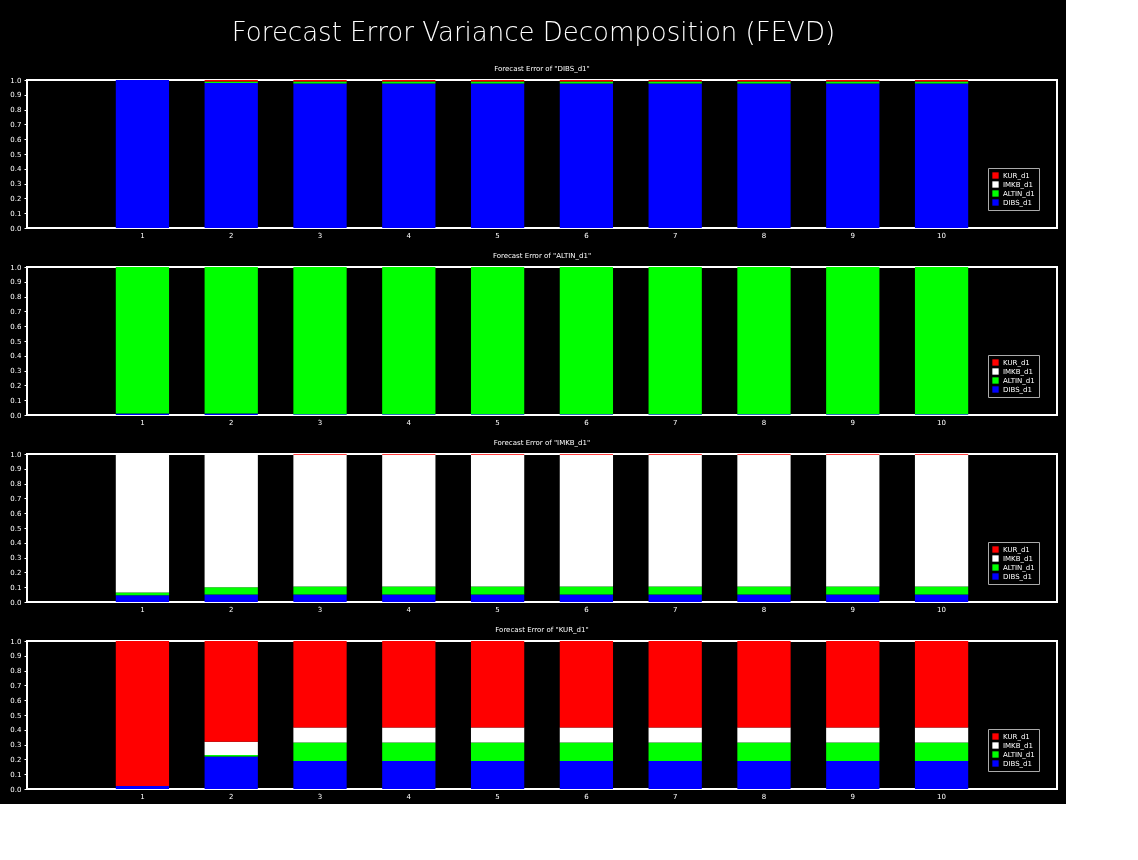 This screenshot has width=1138, height=860. What do you see at coordinates (533, 32) in the screenshot?
I see `chart-title: Forecast Error Variance Decomposition (FEVD)` at bounding box center [533, 32].